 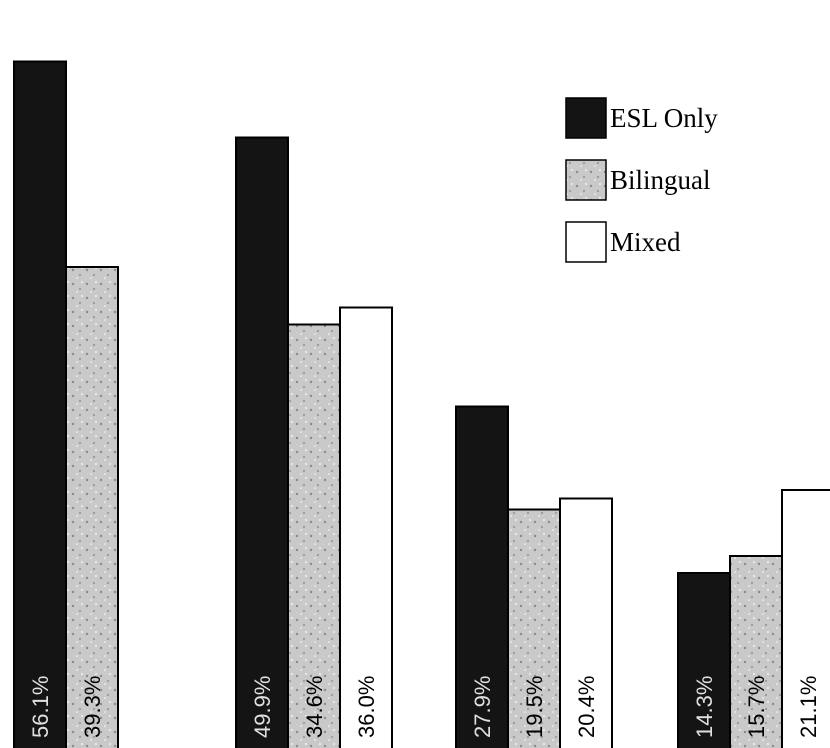 I want to click on bar-label-3-2: 36.0%, so click(x=366, y=707).